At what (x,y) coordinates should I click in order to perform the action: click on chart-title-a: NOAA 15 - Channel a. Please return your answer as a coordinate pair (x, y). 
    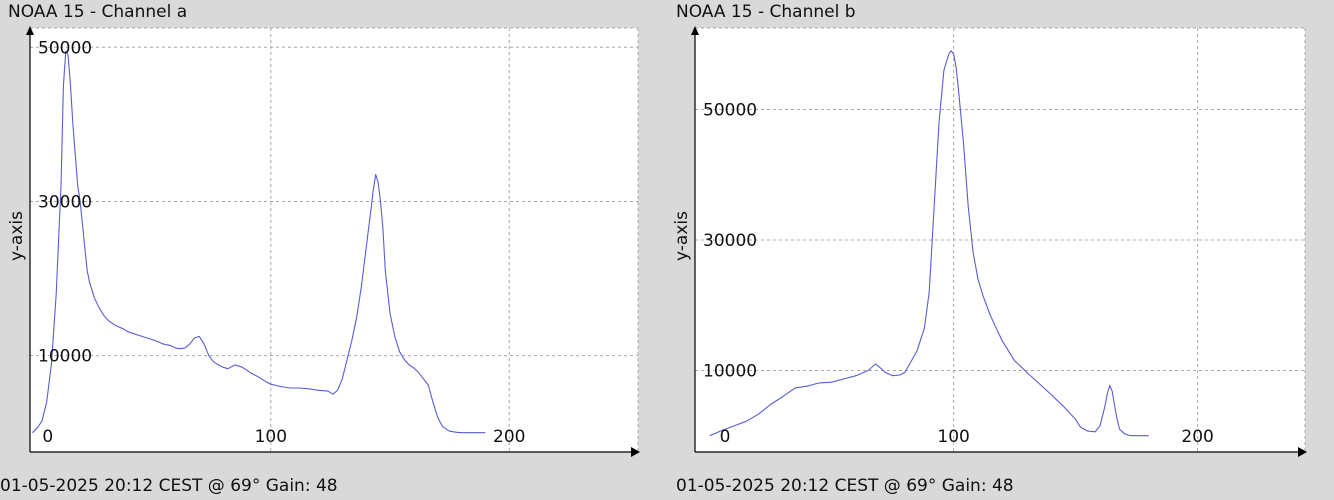
    Looking at the image, I should click on (98, 12).